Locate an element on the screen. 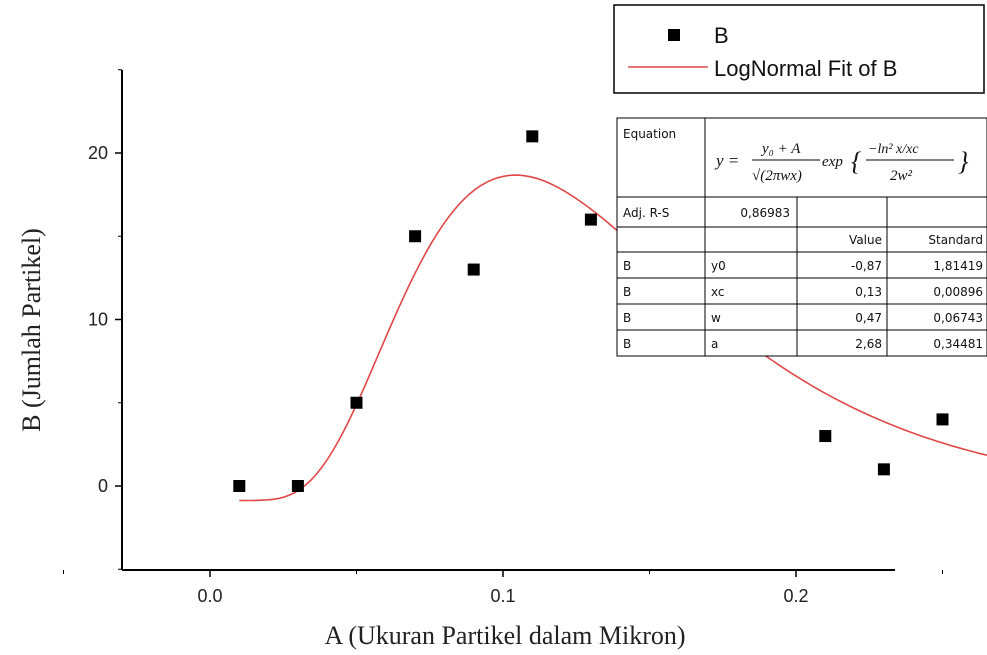 The height and width of the screenshot is (655, 987). table-row-2-series: B is located at coordinates (627, 318).